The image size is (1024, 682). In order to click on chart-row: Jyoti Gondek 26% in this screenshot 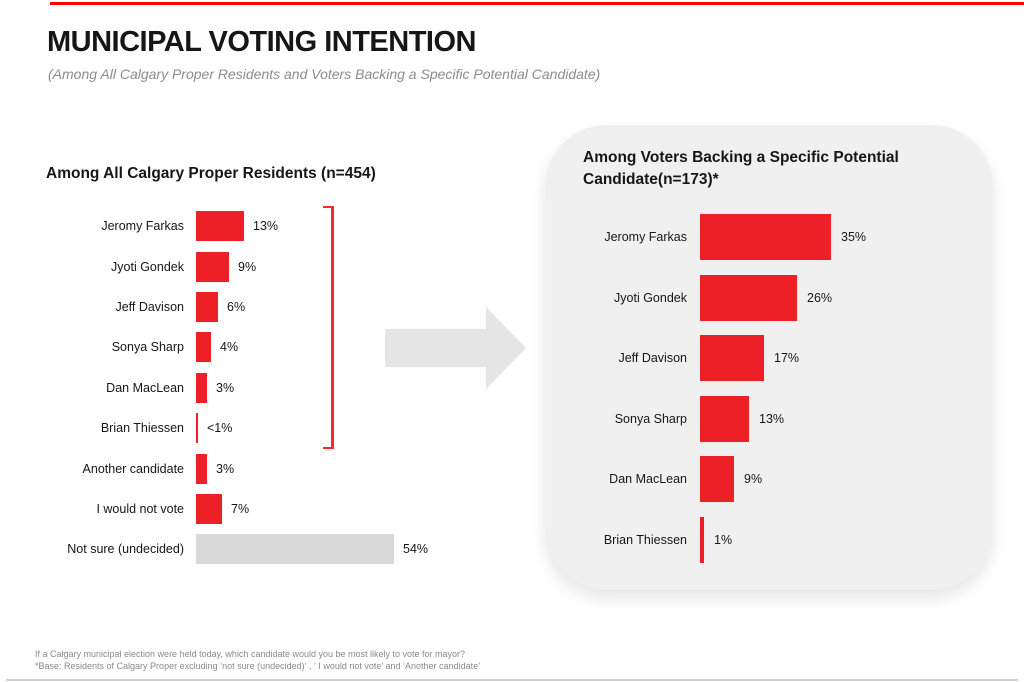, I will do `click(769, 298)`.